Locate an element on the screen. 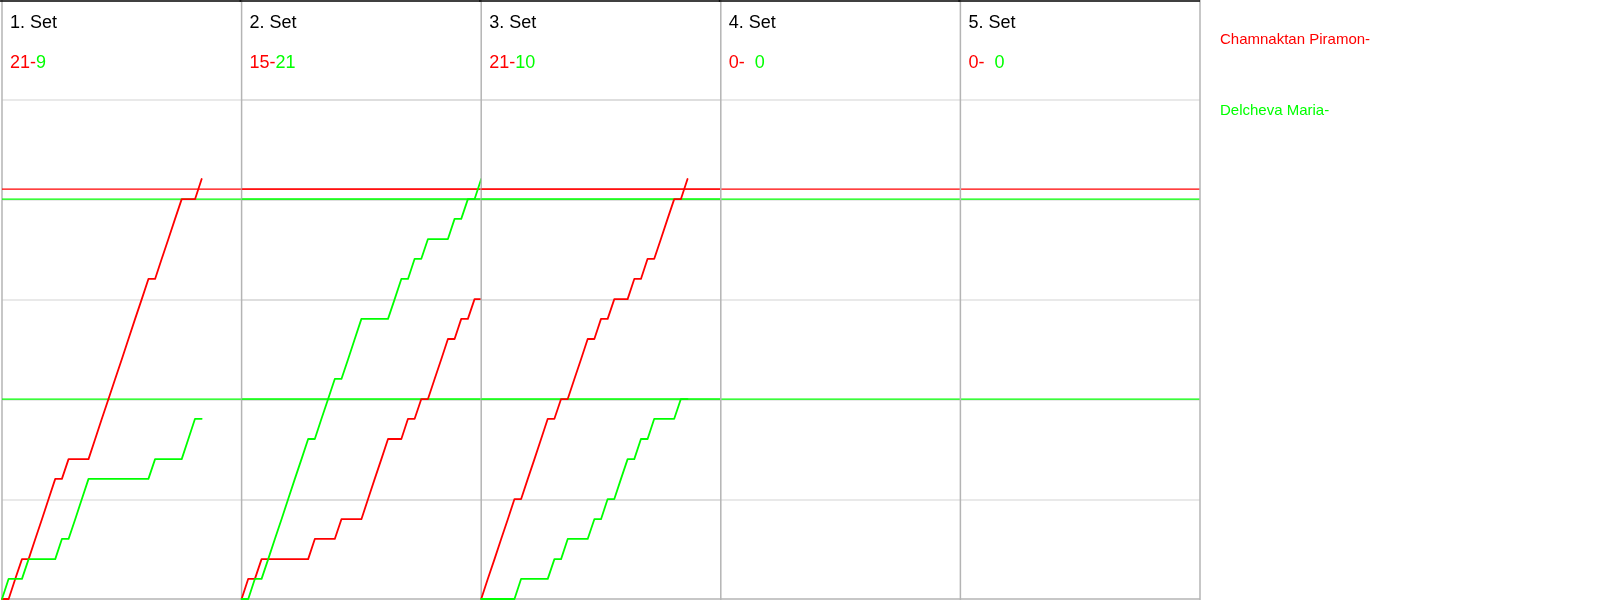  text: 5. Set is located at coordinates (992, 22).